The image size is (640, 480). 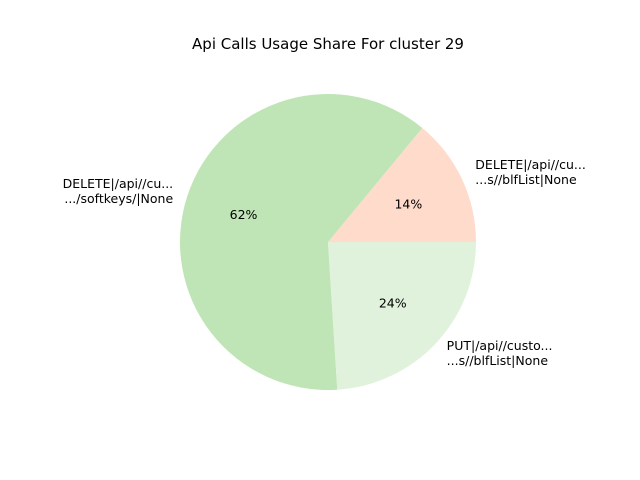 What do you see at coordinates (118, 198) in the screenshot?
I see `pie-slice-label-line: .../softkeys/|None` at bounding box center [118, 198].